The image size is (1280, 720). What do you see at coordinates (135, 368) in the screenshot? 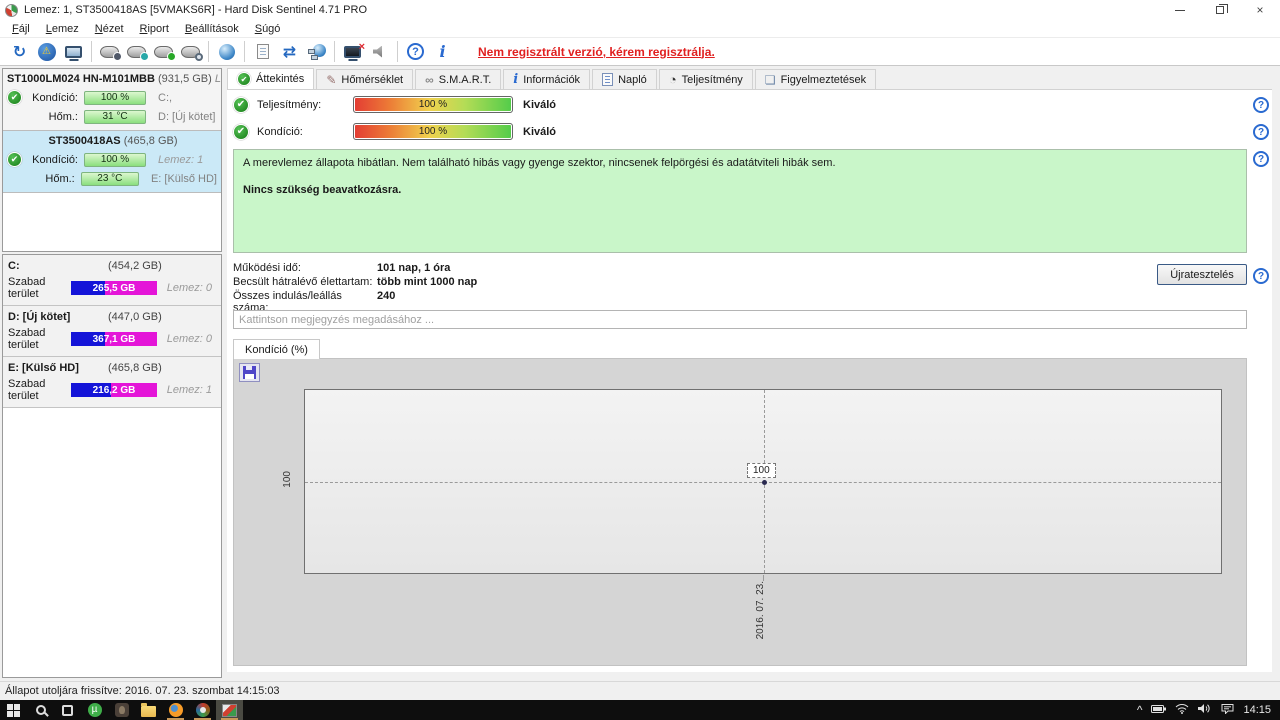
I see `partition-size: (465,8 GB)` at bounding box center [135, 368].